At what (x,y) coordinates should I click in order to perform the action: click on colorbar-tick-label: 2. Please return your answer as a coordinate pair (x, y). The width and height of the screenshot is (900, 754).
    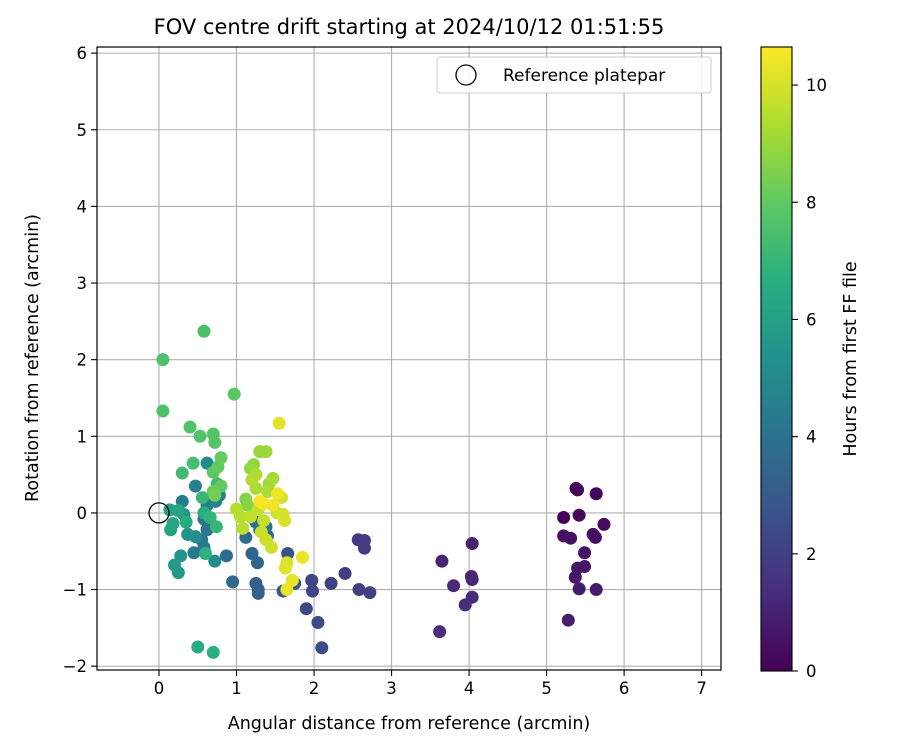
    Looking at the image, I should click on (811, 554).